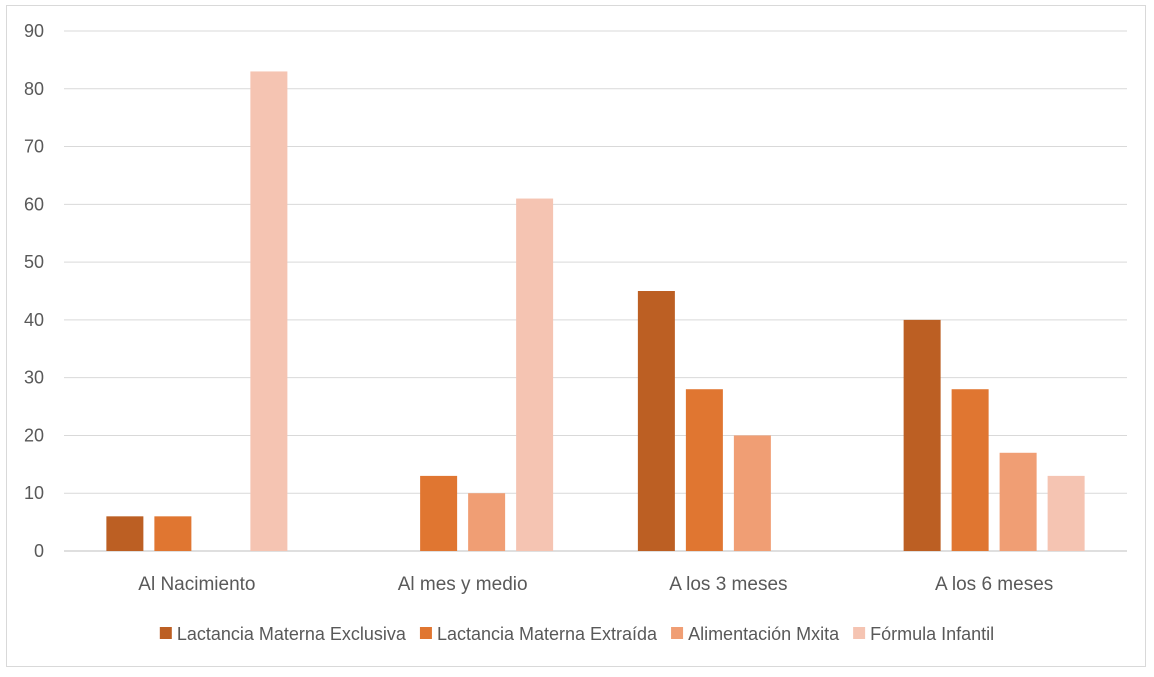 The height and width of the screenshot is (677, 1154). I want to click on x-category-label: A los 6 meses, so click(994, 584).